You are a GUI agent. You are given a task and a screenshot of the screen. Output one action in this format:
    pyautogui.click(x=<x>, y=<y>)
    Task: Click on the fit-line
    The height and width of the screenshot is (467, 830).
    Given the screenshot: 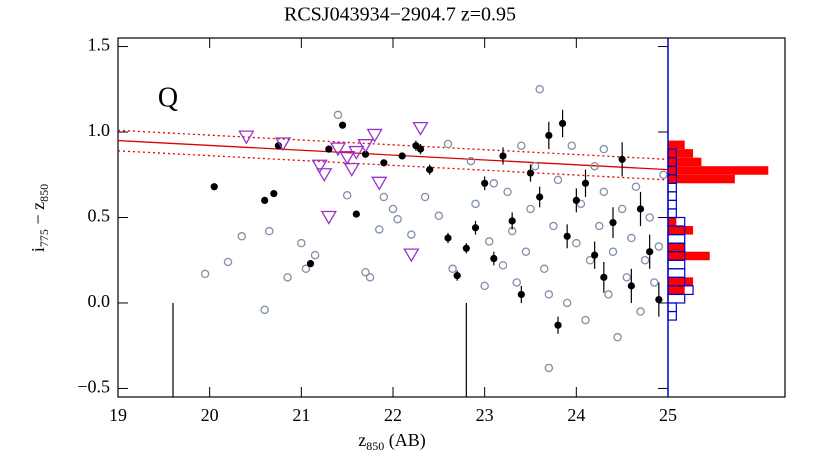 What is the action you would take?
    pyautogui.click(x=393, y=155)
    